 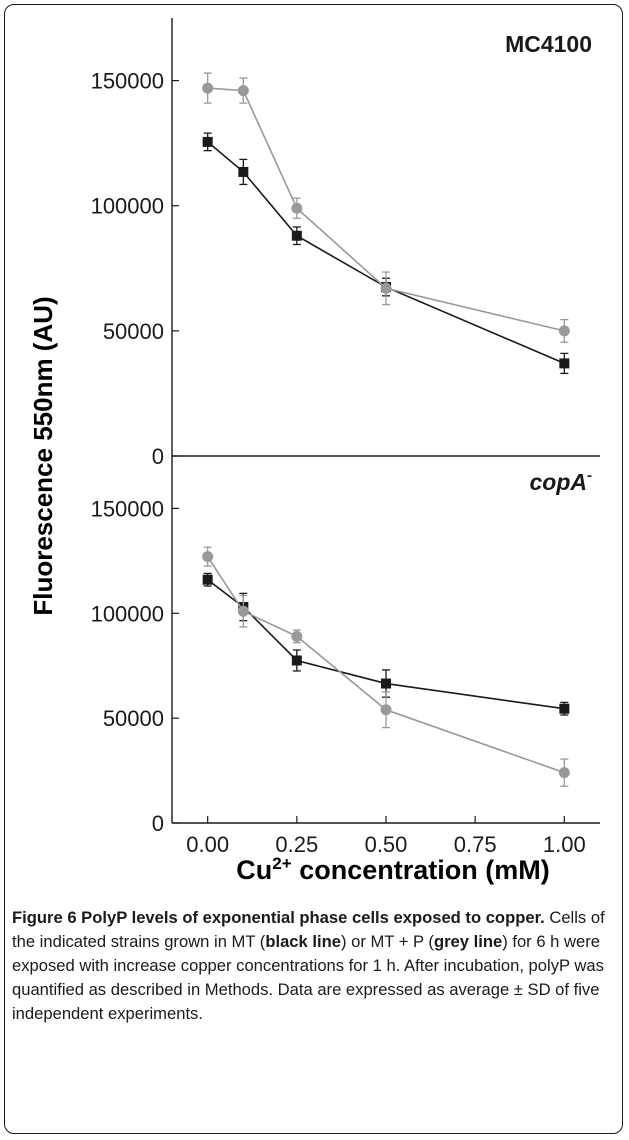 What do you see at coordinates (468, 941) in the screenshot?
I see `caption-grey-line: grey line` at bounding box center [468, 941].